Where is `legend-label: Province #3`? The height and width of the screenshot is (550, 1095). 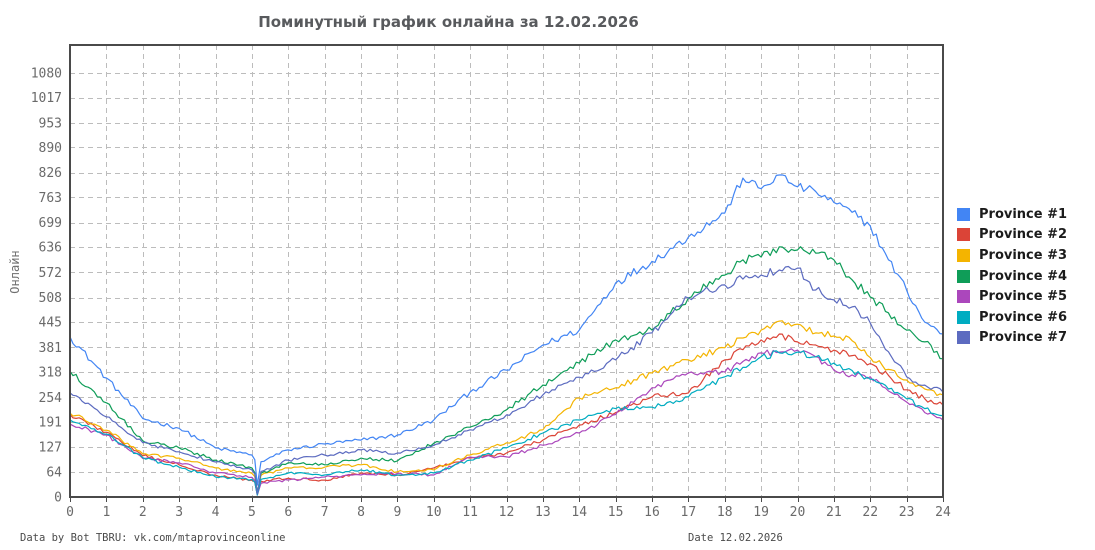 legend-label: Province #3 is located at coordinates (1023, 255).